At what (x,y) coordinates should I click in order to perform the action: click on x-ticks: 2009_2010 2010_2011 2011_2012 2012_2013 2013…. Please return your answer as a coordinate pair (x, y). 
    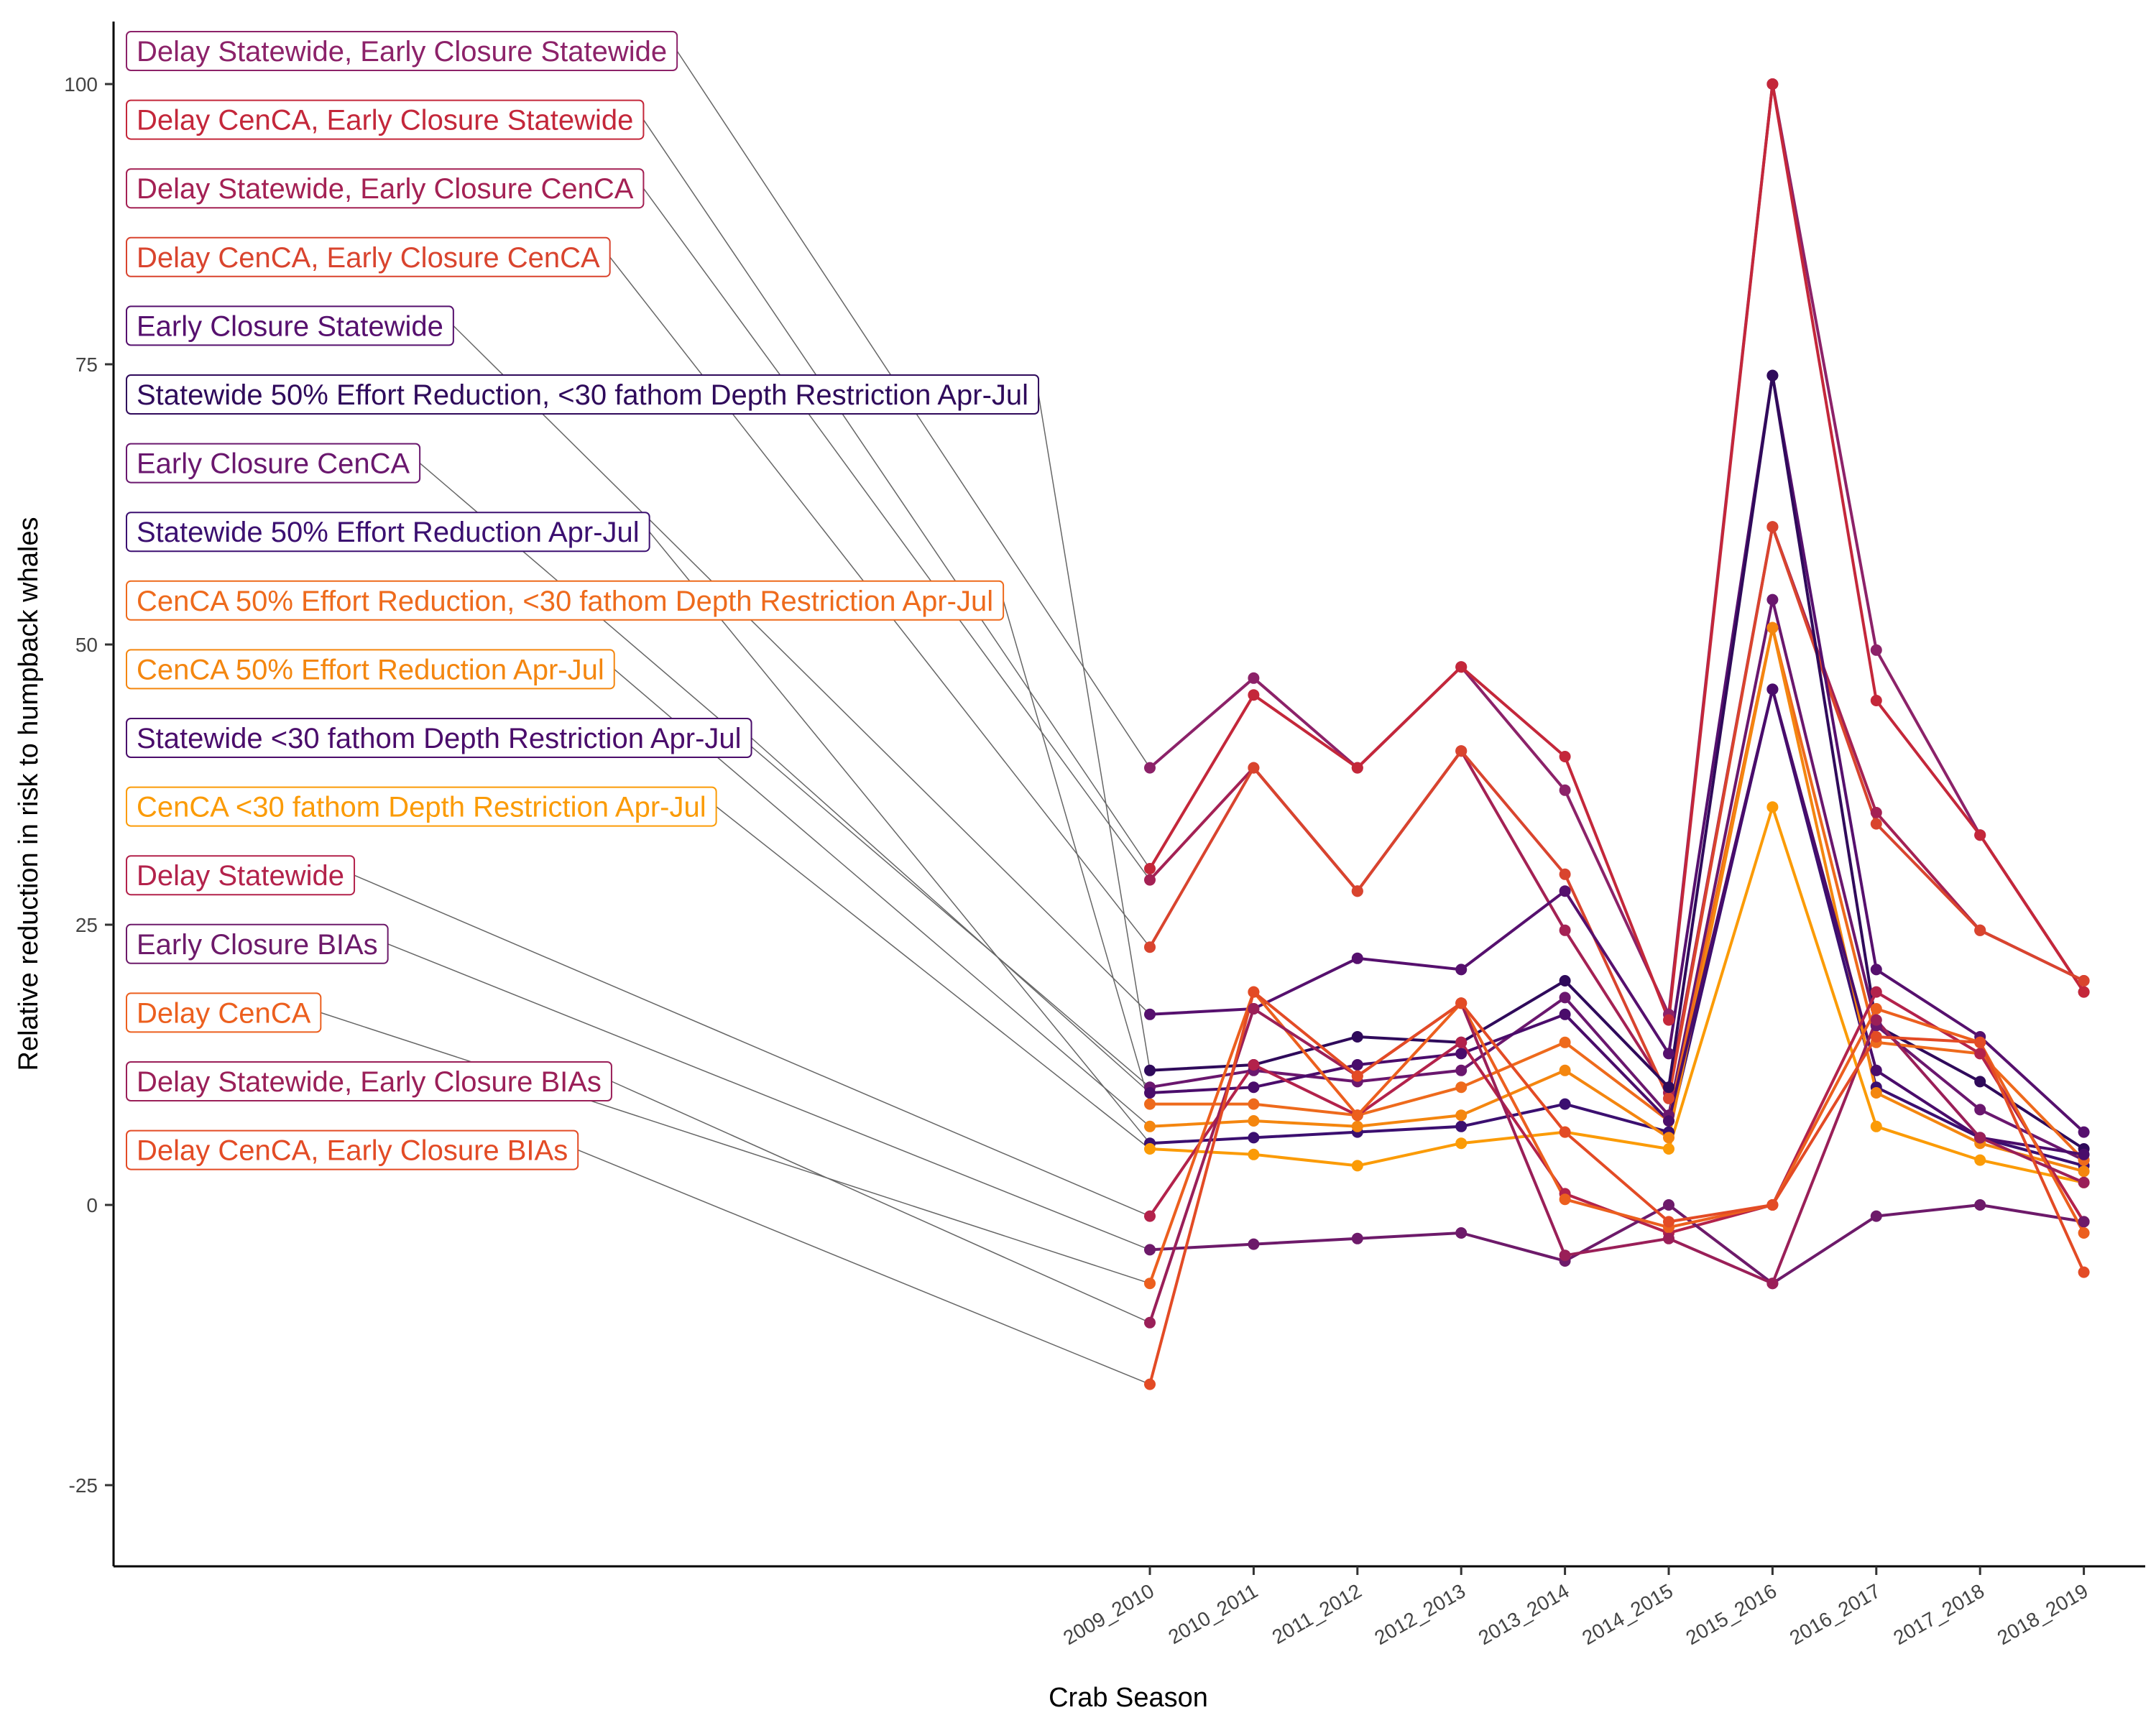
    Looking at the image, I should click on (1575, 1607).